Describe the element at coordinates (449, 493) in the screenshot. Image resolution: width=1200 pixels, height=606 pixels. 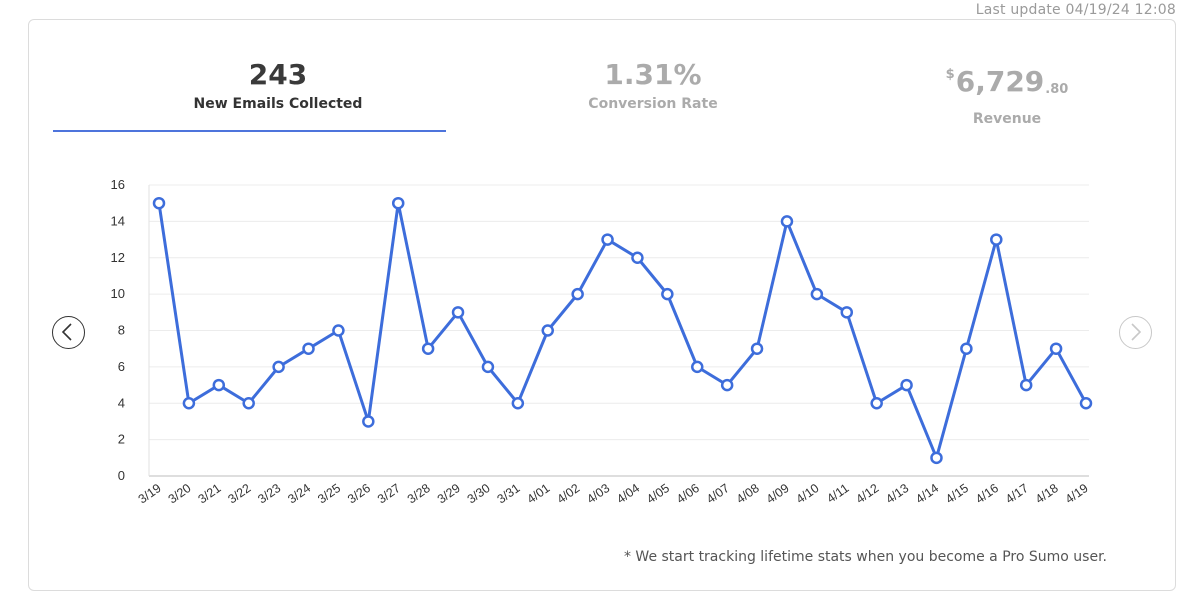
I see `x-tick-label: 3/29` at that location.